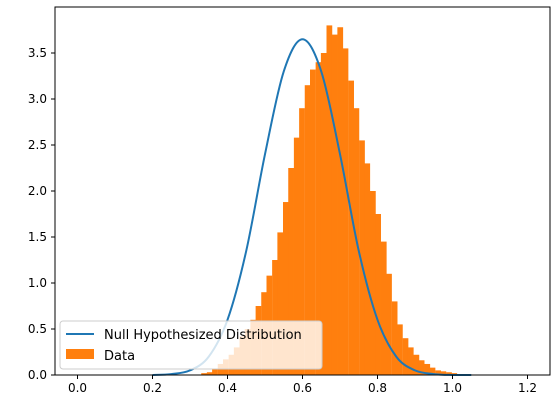 This screenshot has height=410, width=557. Describe the element at coordinates (41, 214) in the screenshot. I see `y-axis: 0.0 0.5 1.0 1.5 2.0 2.5 3.0 3.5` at that location.